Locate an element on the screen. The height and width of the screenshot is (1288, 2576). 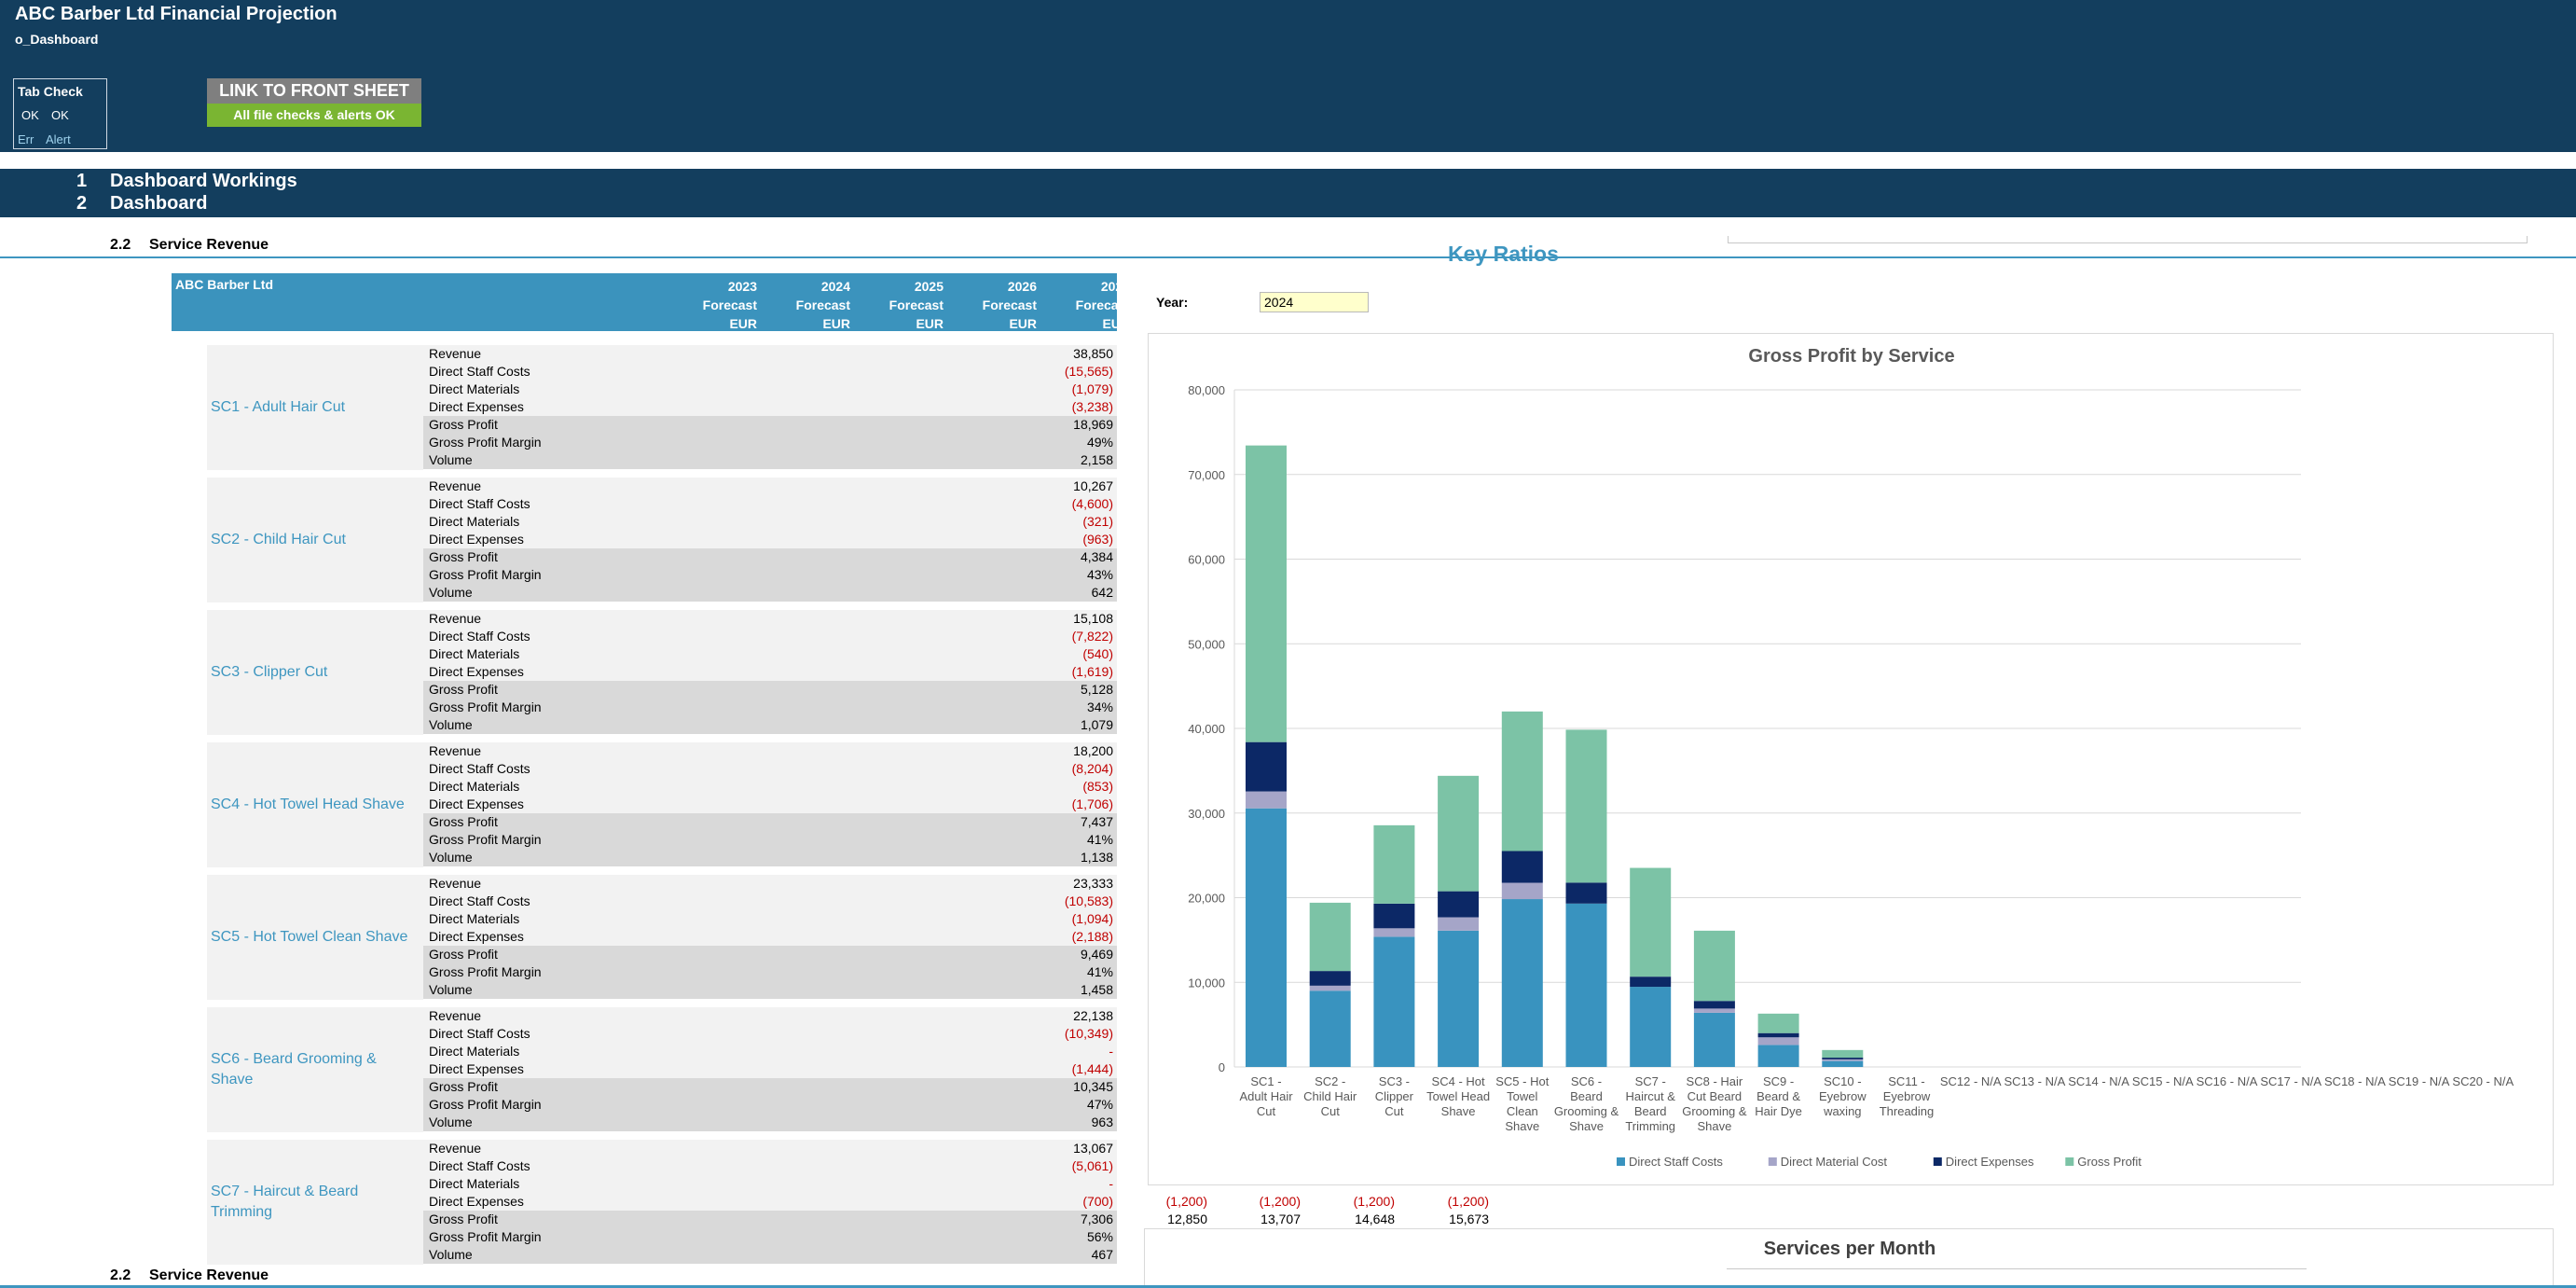
tab-check-panel: Tab Check OK OK Err Alert is located at coordinates (60, 113).